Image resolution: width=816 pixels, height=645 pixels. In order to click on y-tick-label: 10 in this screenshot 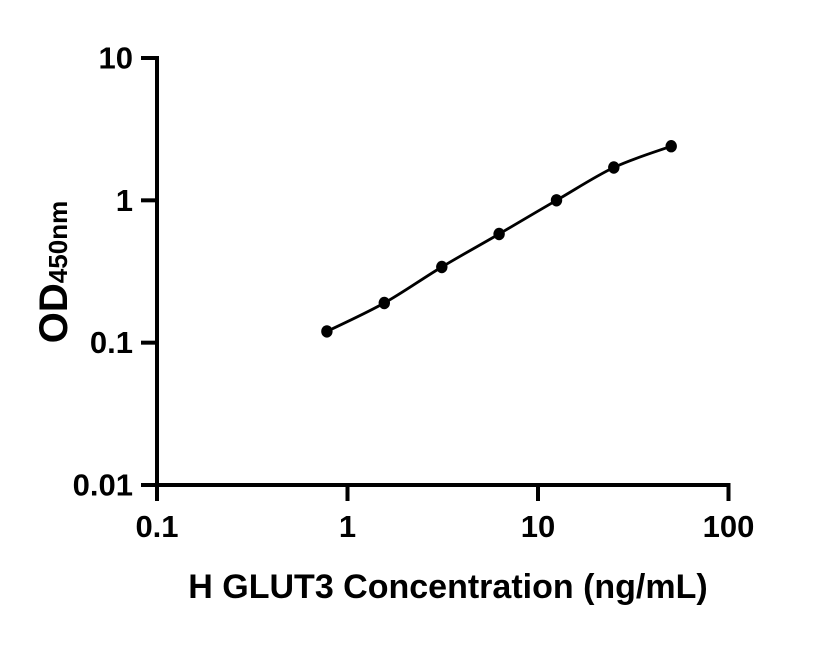, I will do `click(116, 58)`.